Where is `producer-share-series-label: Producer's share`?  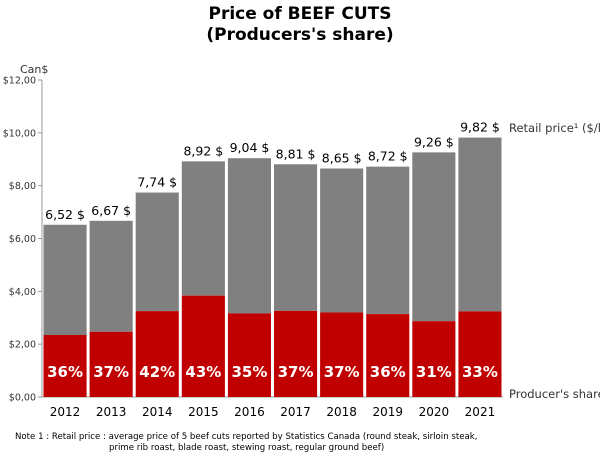
producer-share-series-label: Producer's share is located at coordinates (554, 394).